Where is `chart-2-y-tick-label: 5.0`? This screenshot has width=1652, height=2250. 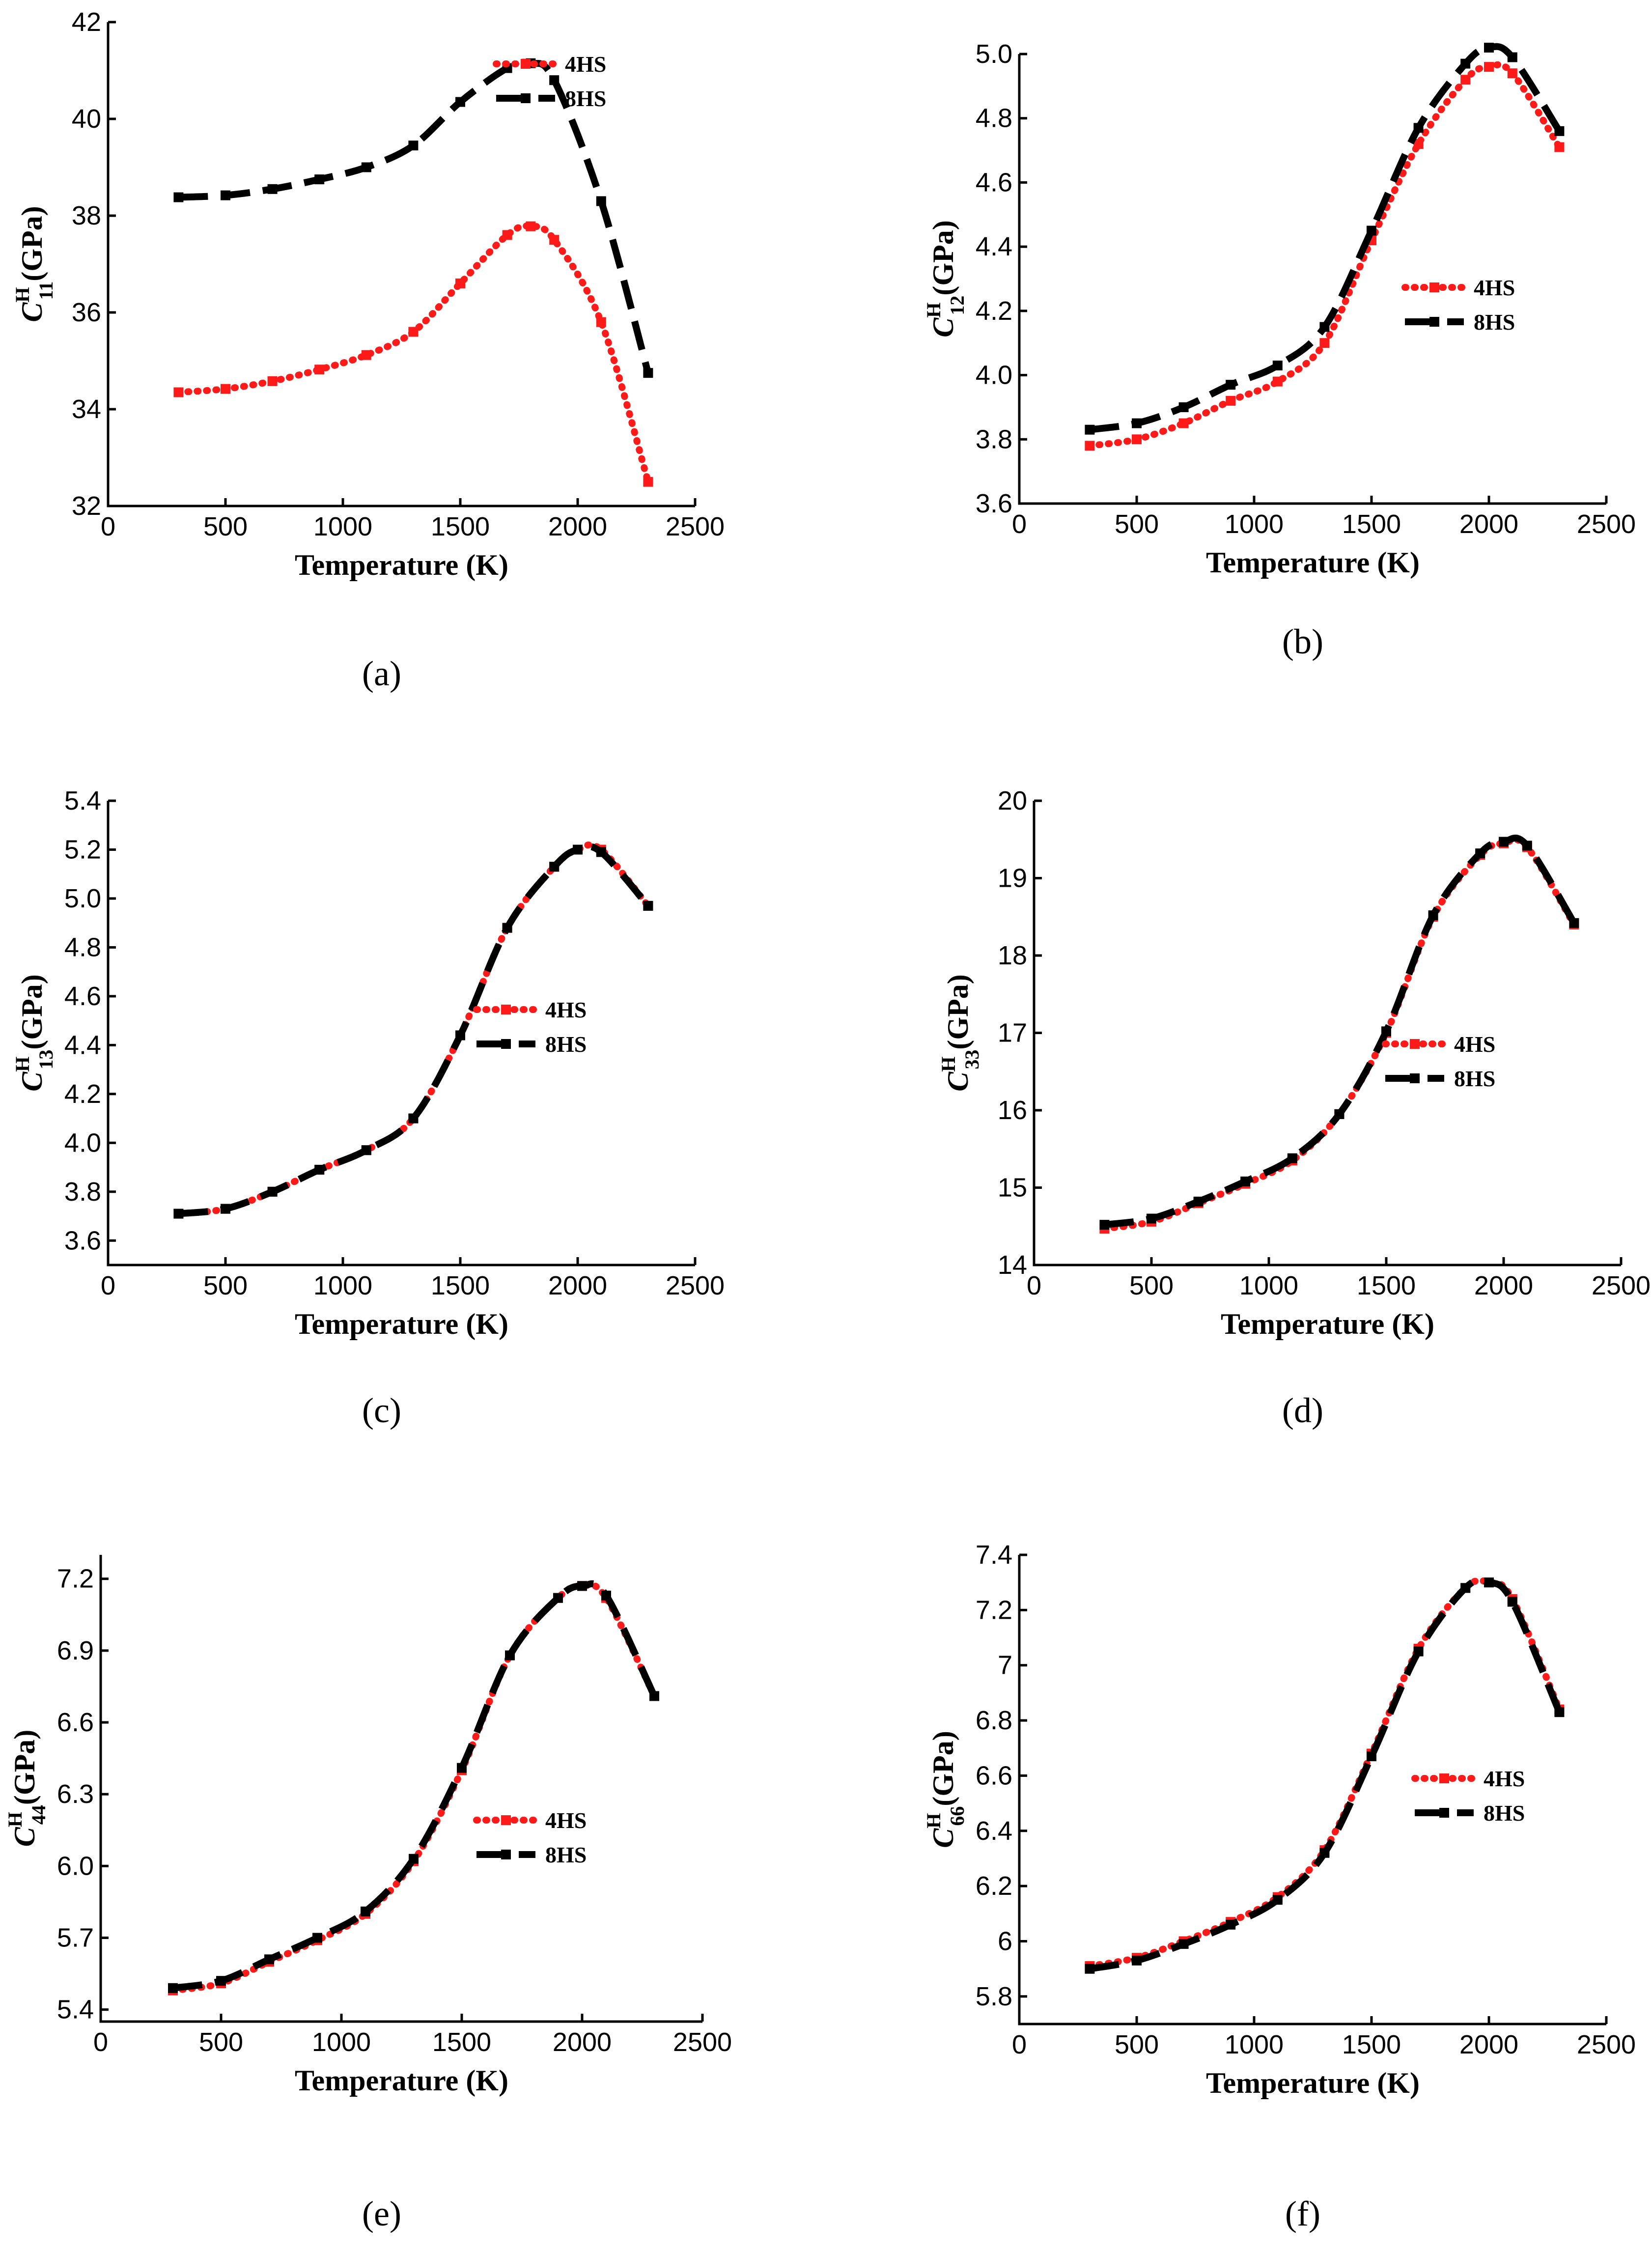
chart-2-y-tick-label: 5.0 is located at coordinates (994, 54).